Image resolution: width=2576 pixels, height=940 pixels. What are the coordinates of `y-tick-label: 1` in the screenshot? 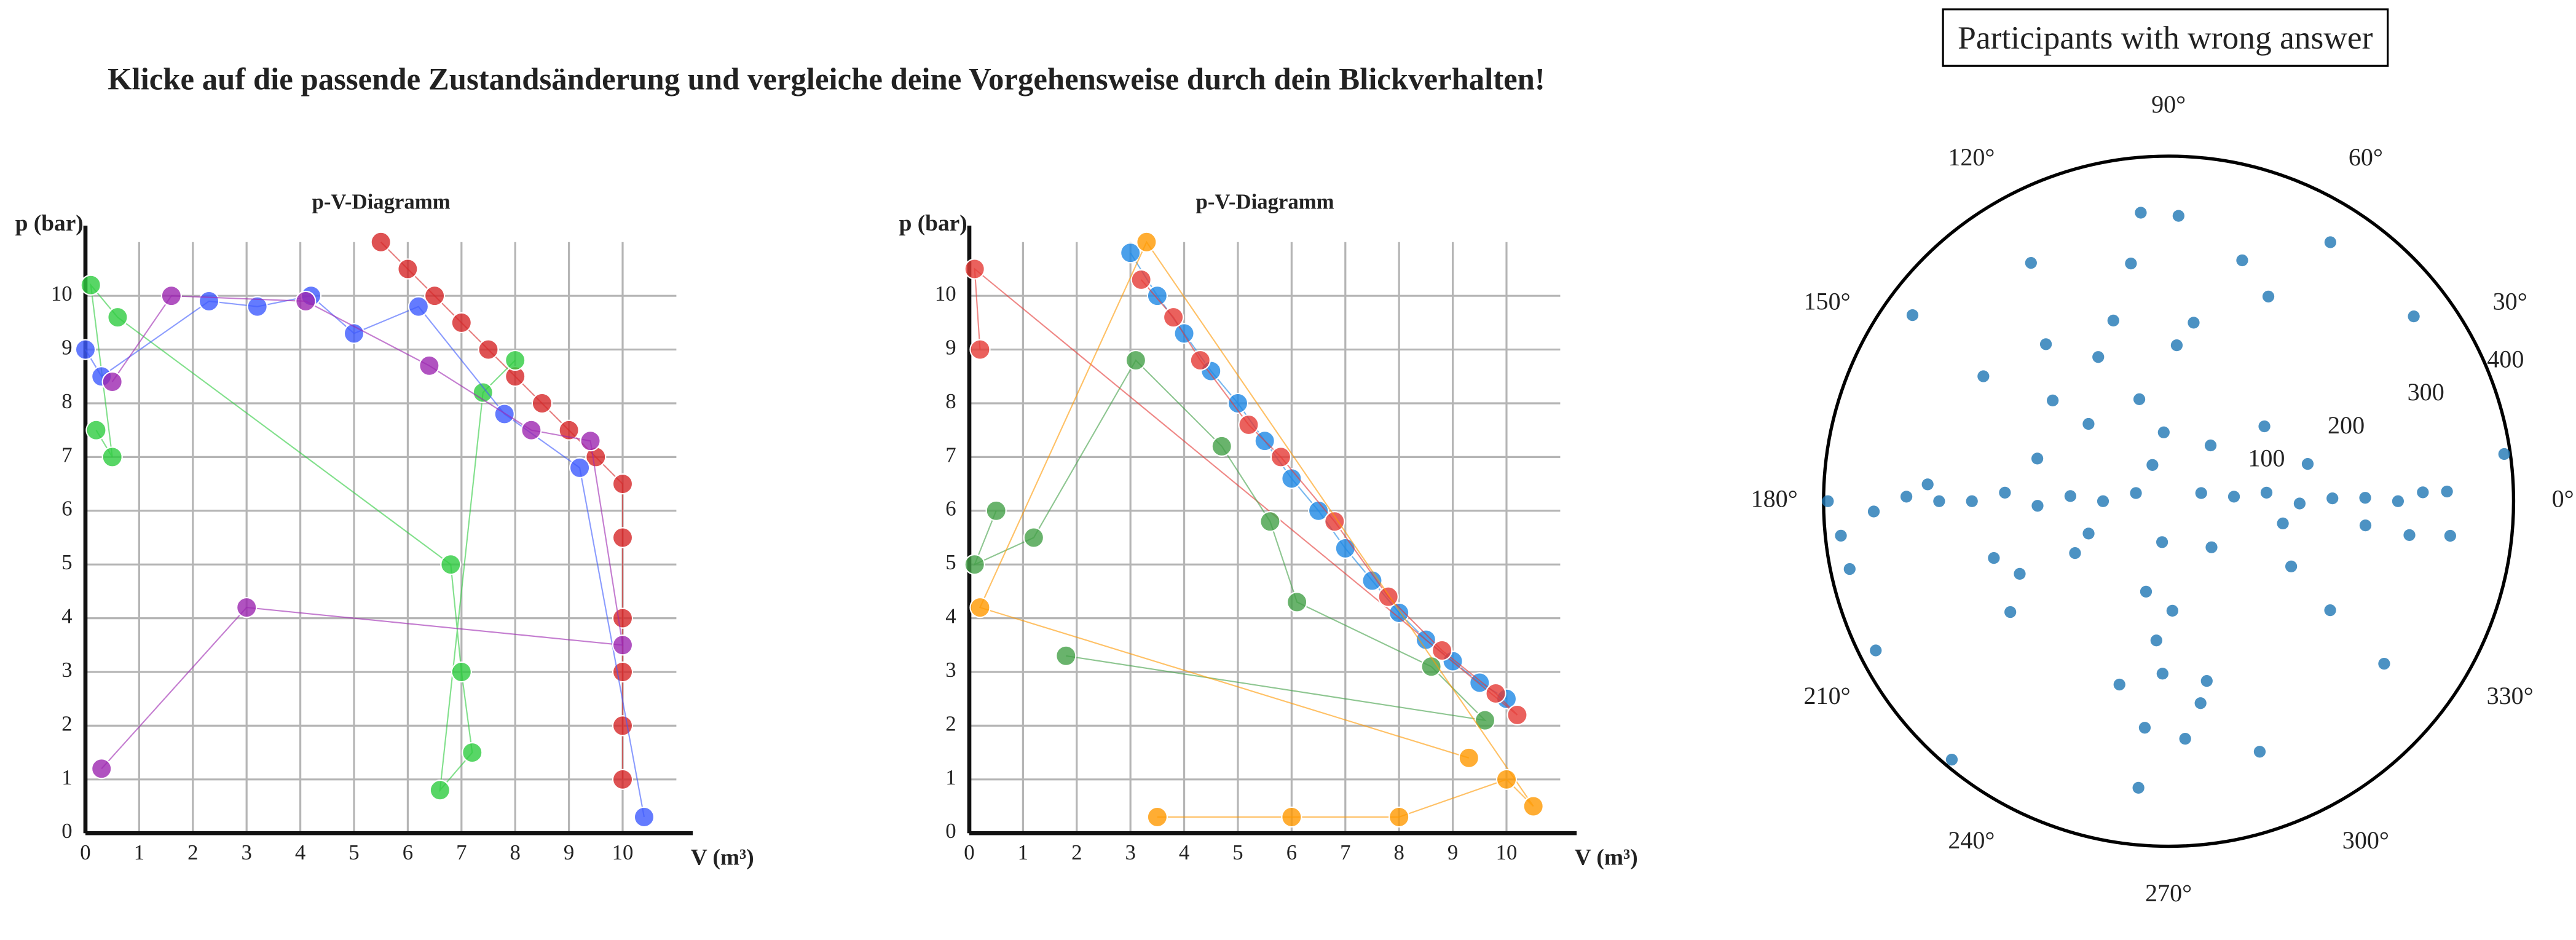 It's located at (951, 777).